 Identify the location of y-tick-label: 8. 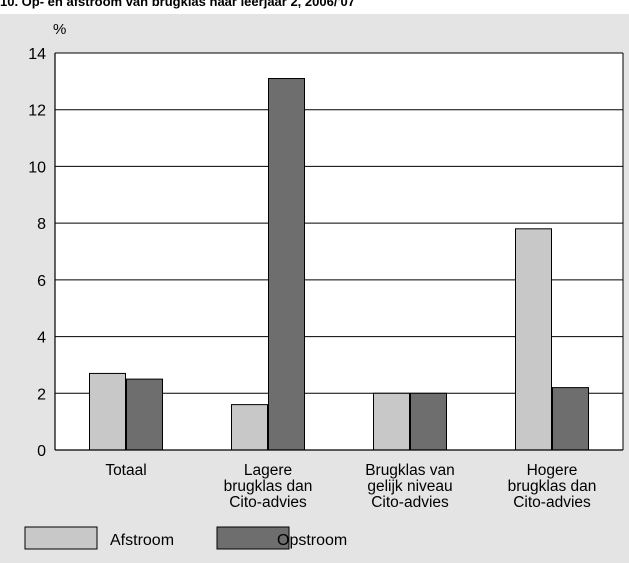
(41, 224).